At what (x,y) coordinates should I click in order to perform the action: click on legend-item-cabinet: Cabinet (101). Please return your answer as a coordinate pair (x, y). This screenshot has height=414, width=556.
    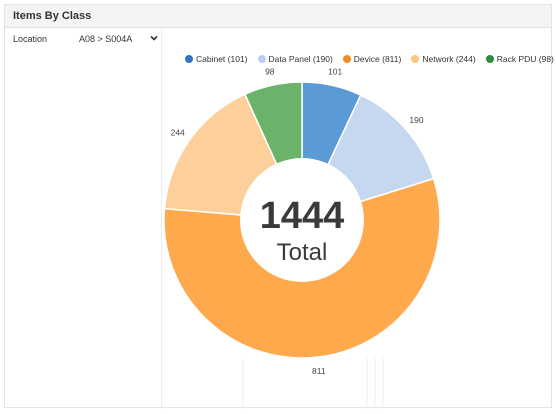
    Looking at the image, I should click on (216, 59).